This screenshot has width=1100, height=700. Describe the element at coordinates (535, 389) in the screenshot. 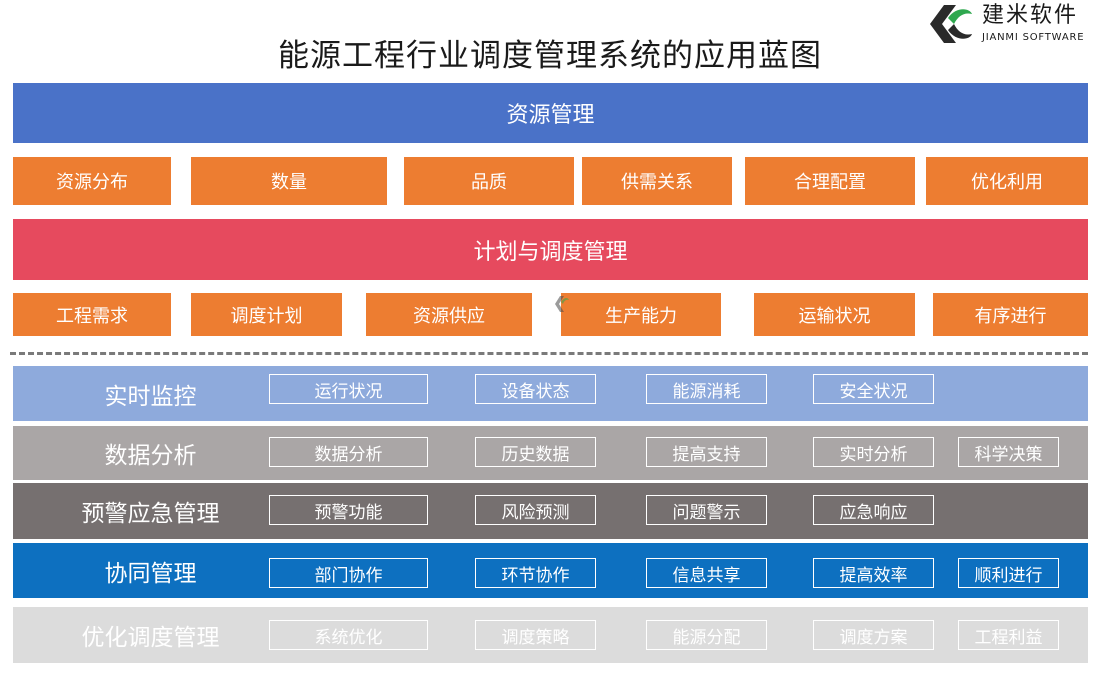

I see `row-item: 设备状态` at that location.